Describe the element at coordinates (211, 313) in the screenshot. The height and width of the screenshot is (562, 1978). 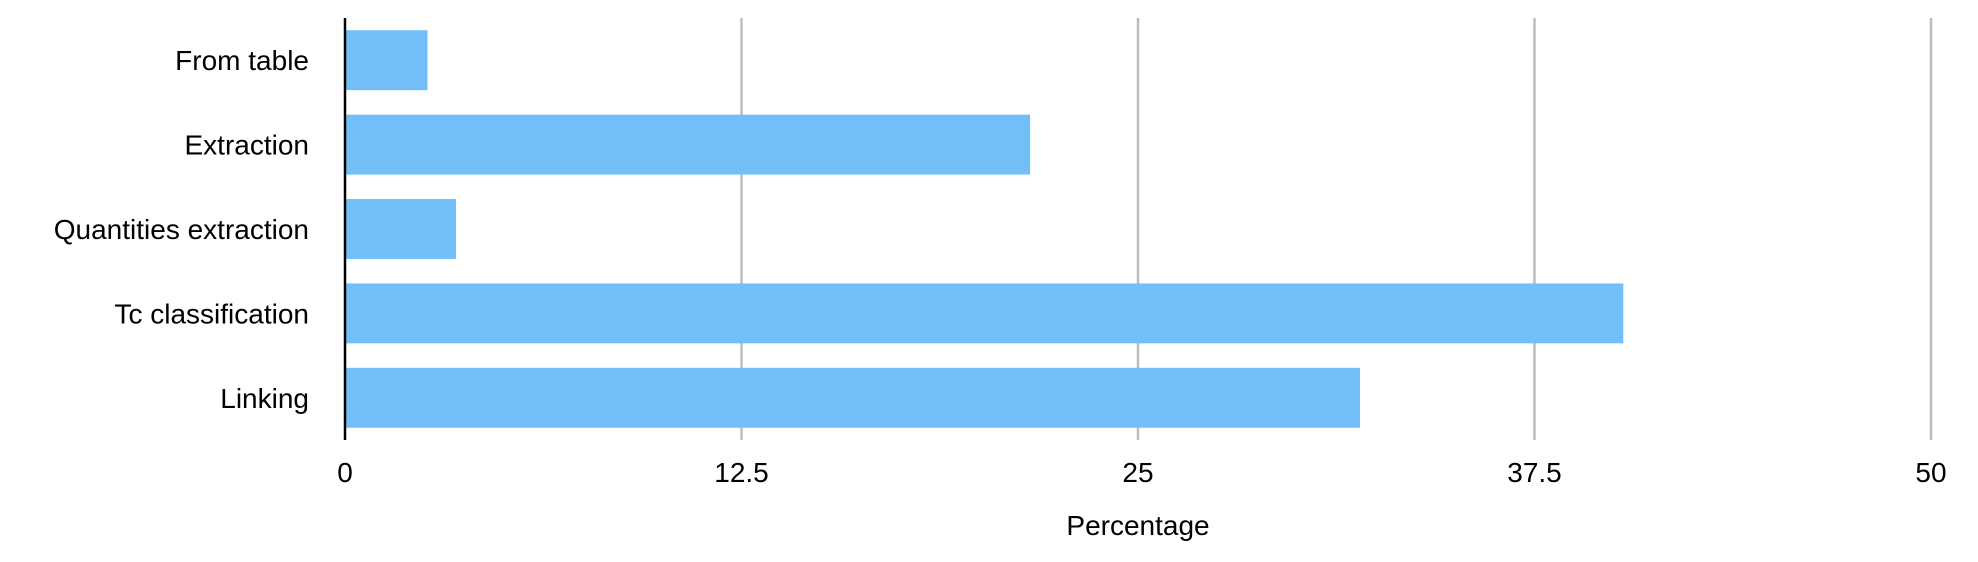
I see `category-label: Tc classification` at that location.